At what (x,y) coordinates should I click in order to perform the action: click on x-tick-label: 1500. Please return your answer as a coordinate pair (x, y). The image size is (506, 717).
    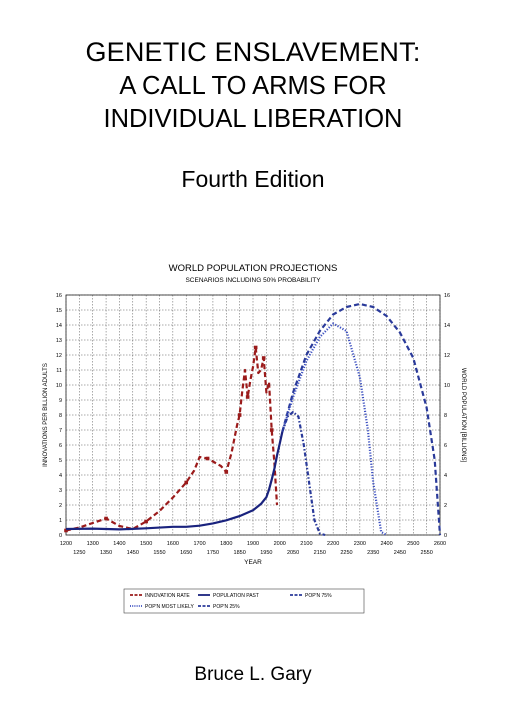
    Looking at the image, I should click on (146, 544).